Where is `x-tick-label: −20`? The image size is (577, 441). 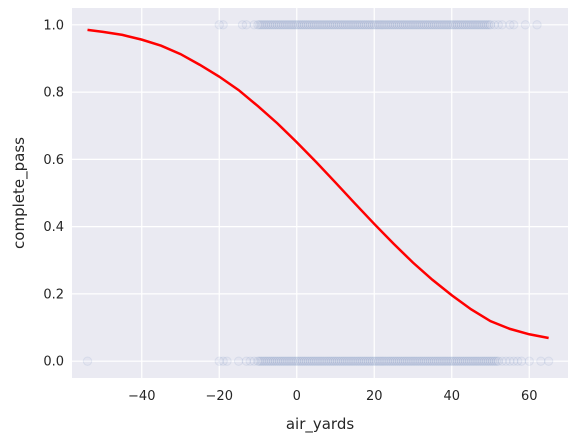
x-tick-label: −20 is located at coordinates (219, 396).